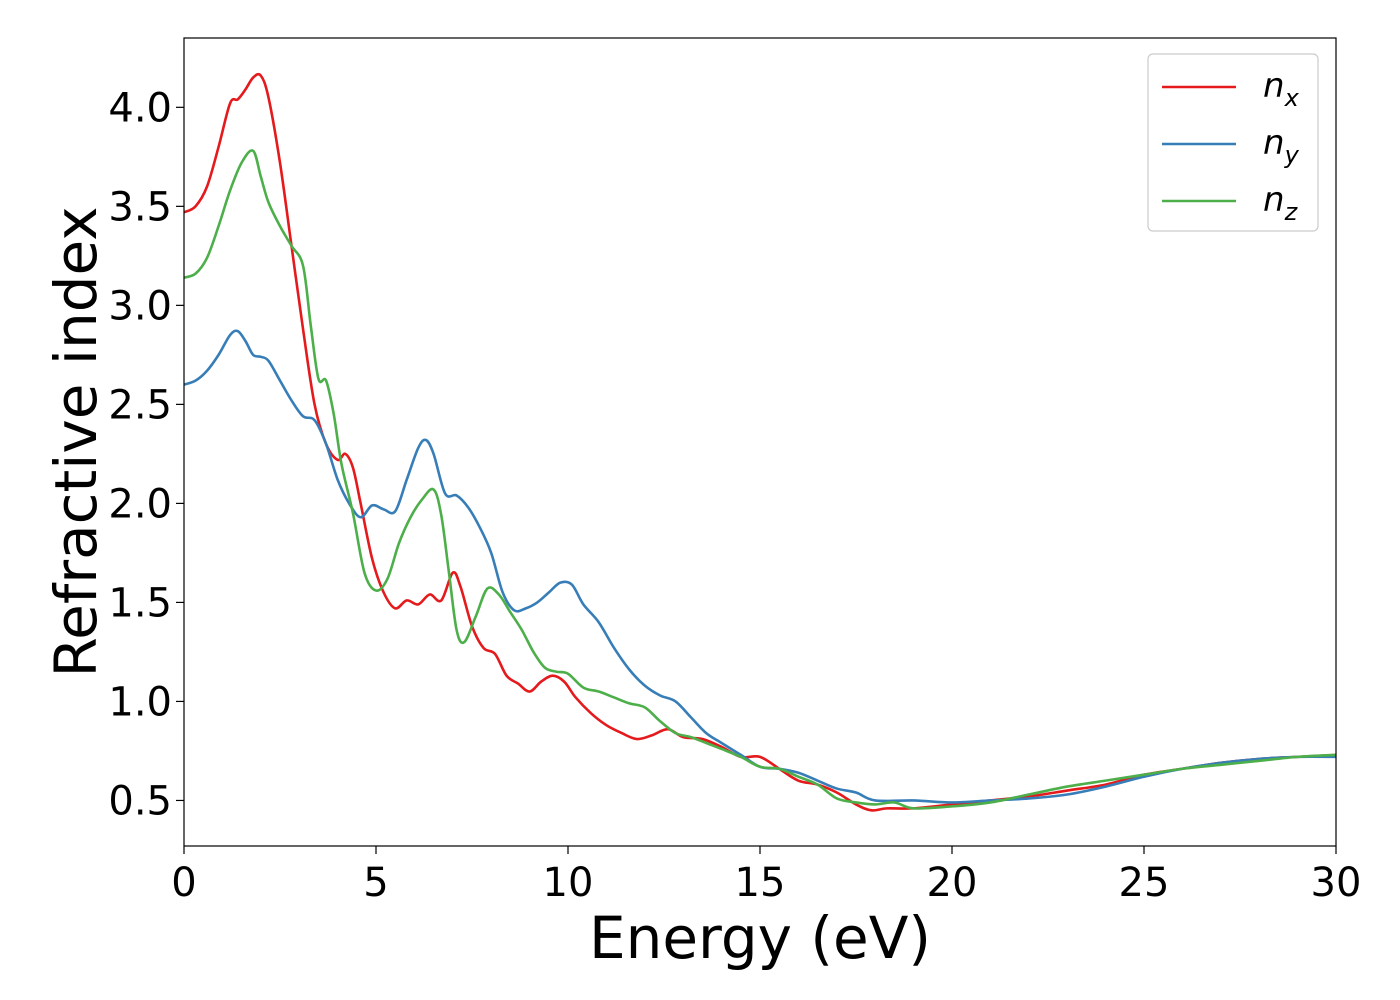 The width and height of the screenshot is (1400, 1000). What do you see at coordinates (375, 883) in the screenshot?
I see `x-tick-label: 5` at bounding box center [375, 883].